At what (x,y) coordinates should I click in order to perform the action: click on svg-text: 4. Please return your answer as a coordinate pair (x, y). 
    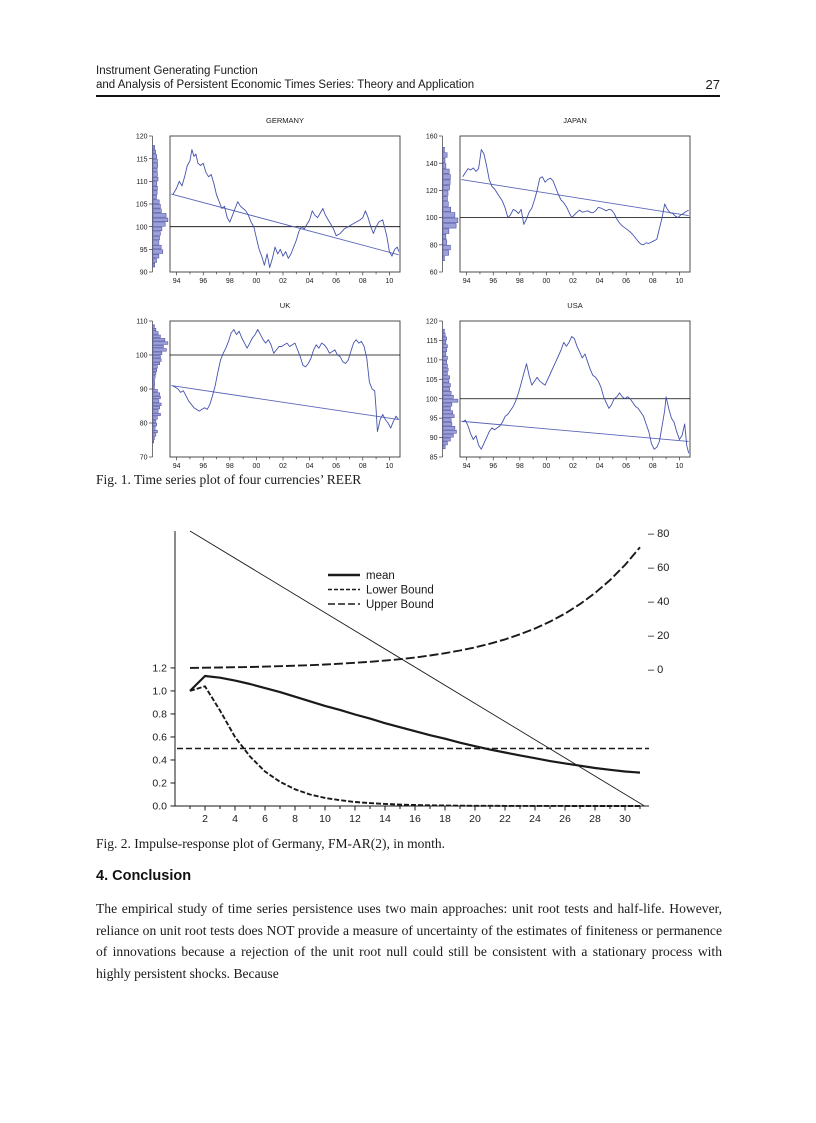
    Looking at the image, I should click on (235, 819).